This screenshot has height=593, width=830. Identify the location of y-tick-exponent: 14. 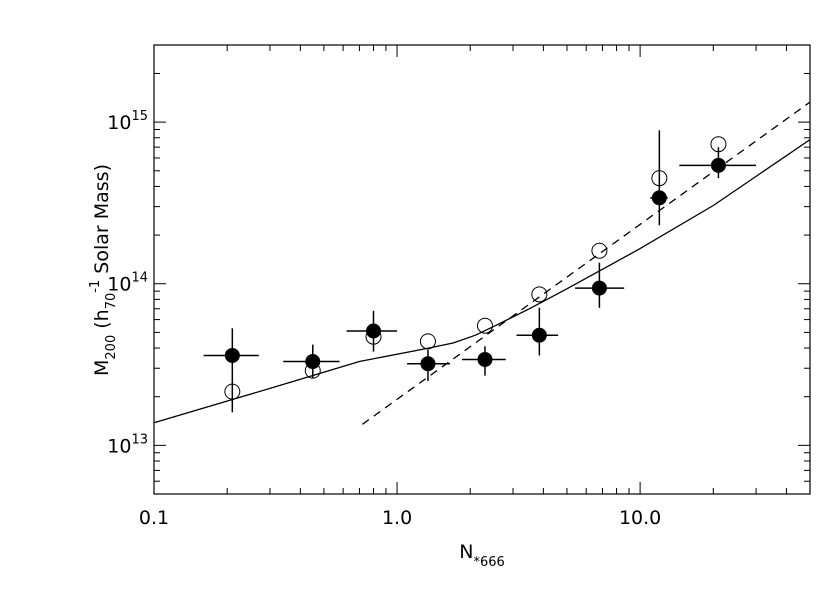
(139, 278).